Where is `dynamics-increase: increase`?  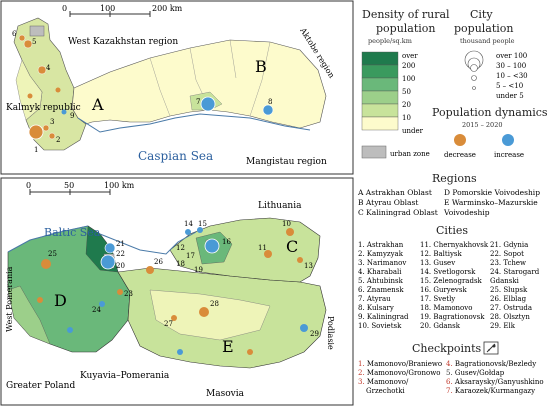 dynamics-increase: increase is located at coordinates (509, 155).